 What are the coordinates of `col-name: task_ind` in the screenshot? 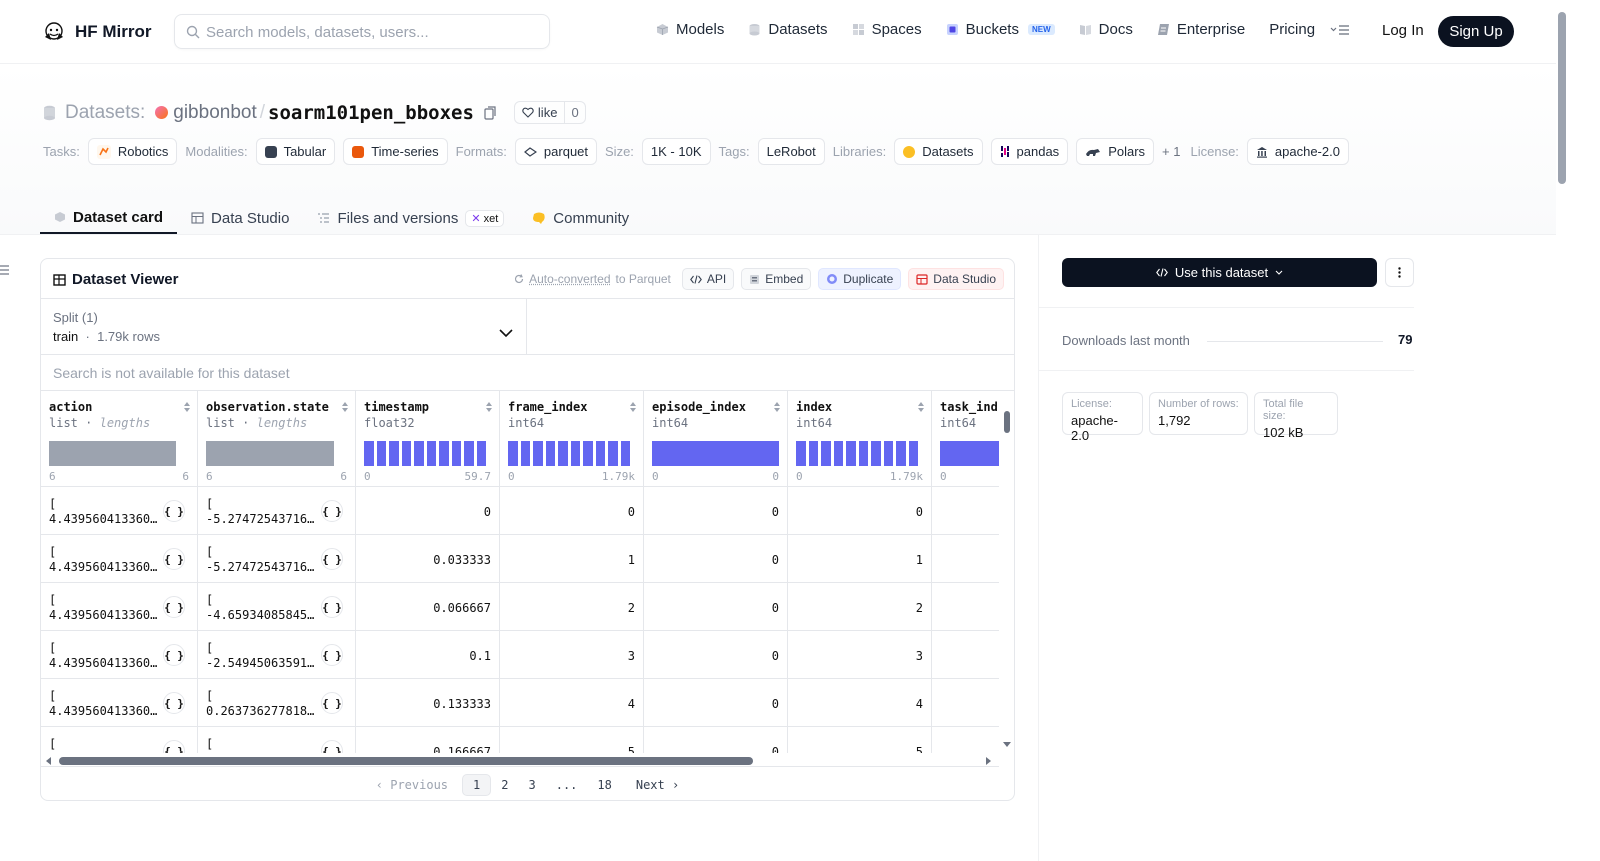 It's located at (969, 407).